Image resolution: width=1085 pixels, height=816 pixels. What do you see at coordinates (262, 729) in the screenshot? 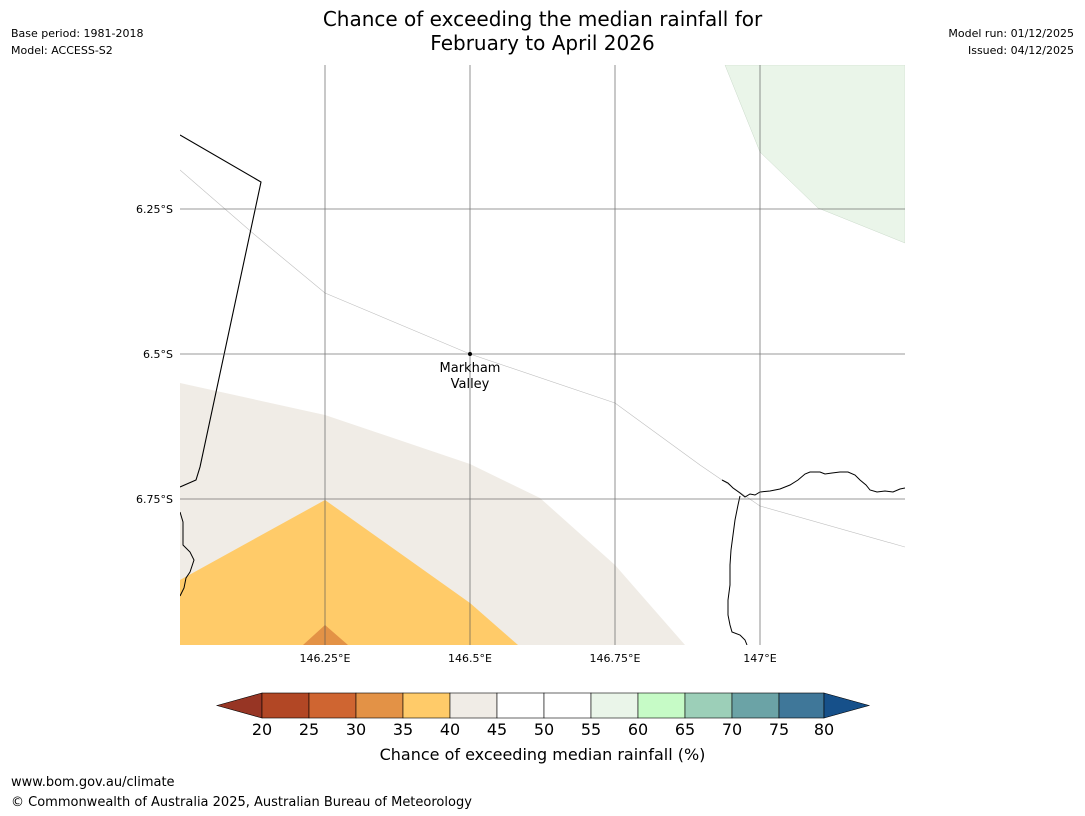
I see `colorbar-tick-20: 20` at bounding box center [262, 729].